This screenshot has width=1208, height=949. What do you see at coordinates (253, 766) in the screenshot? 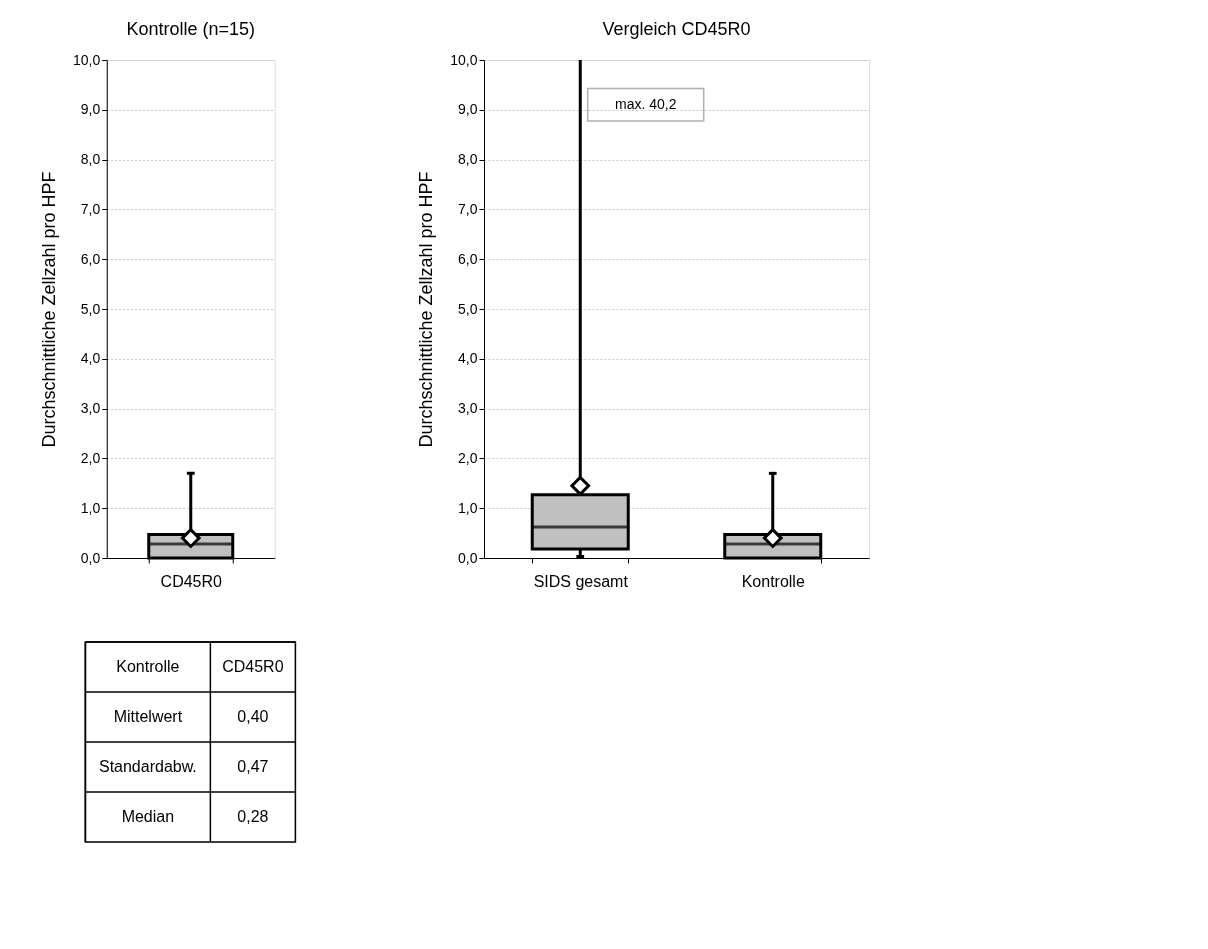
I see `text: 0,47` at bounding box center [253, 766].